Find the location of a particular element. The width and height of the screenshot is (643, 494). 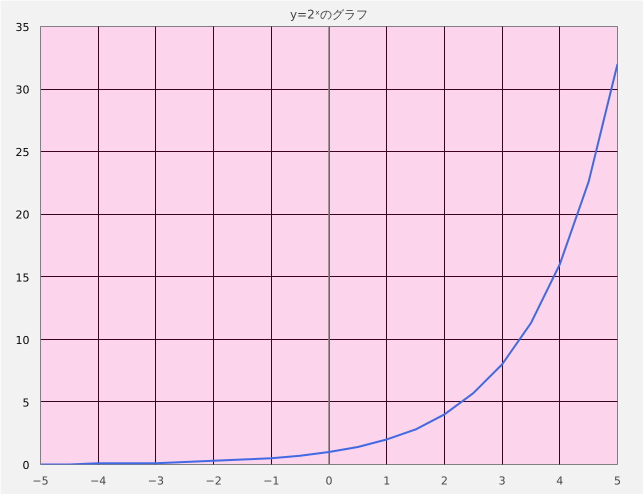

x-tick-label: −2 is located at coordinates (213, 481).